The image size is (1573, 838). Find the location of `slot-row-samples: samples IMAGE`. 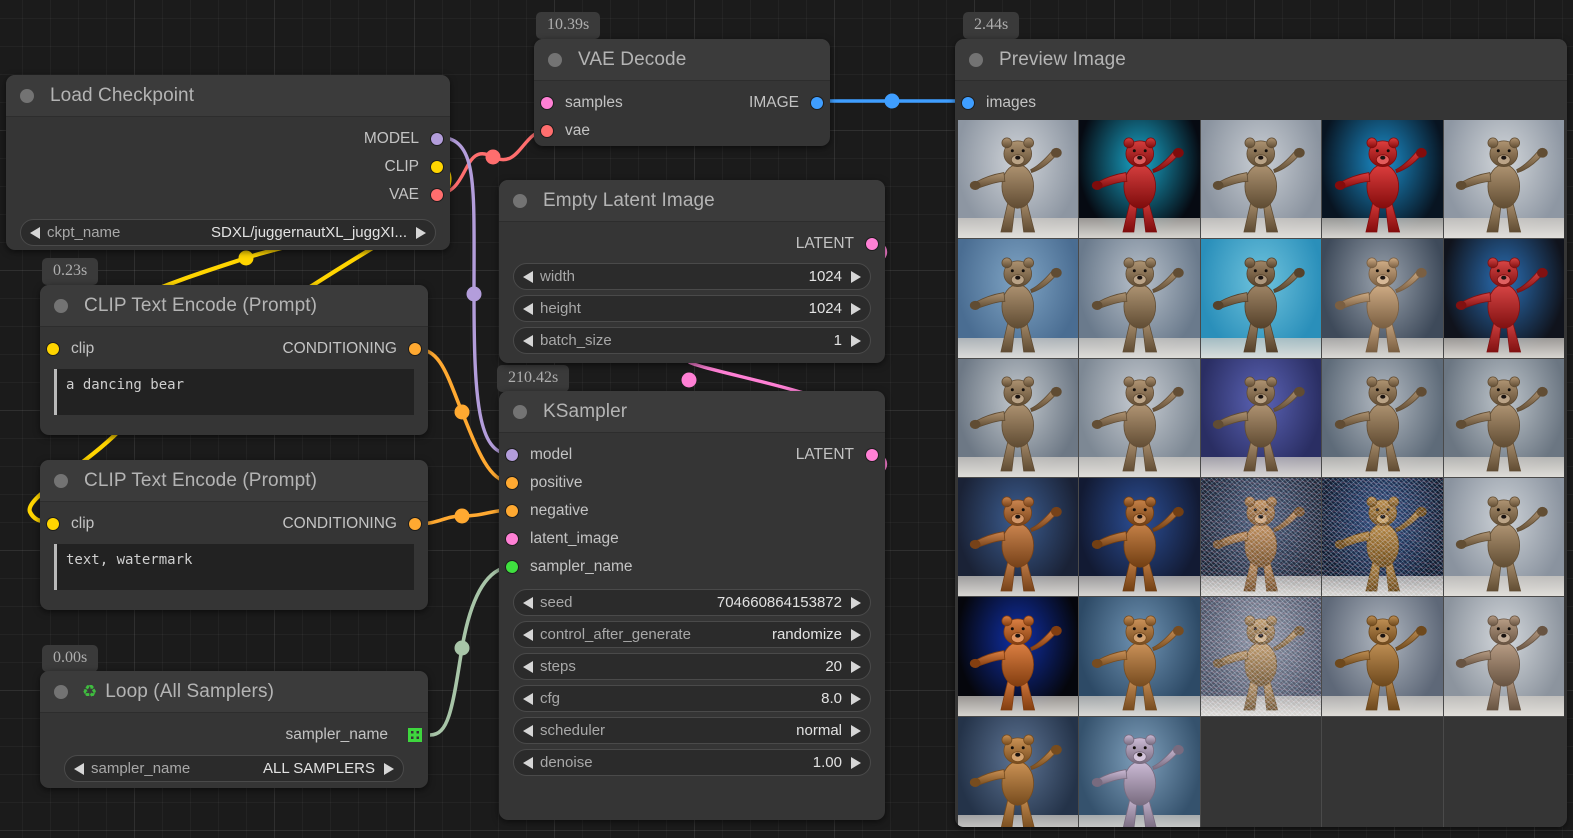

slot-row-samples: samples IMAGE is located at coordinates (682, 103).